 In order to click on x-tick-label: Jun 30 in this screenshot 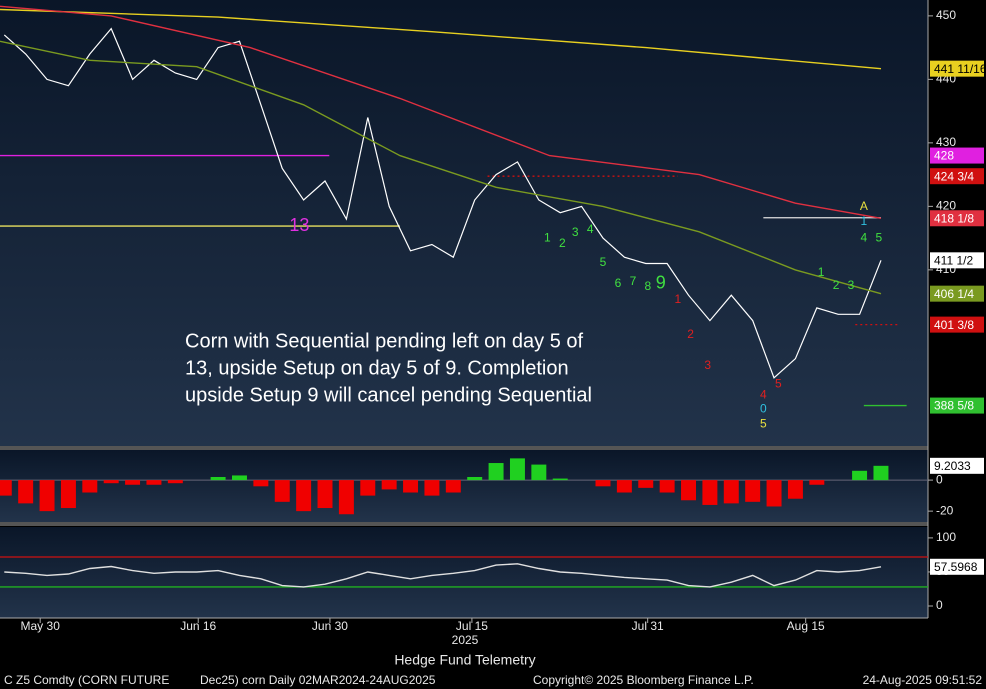, I will do `click(330, 626)`.